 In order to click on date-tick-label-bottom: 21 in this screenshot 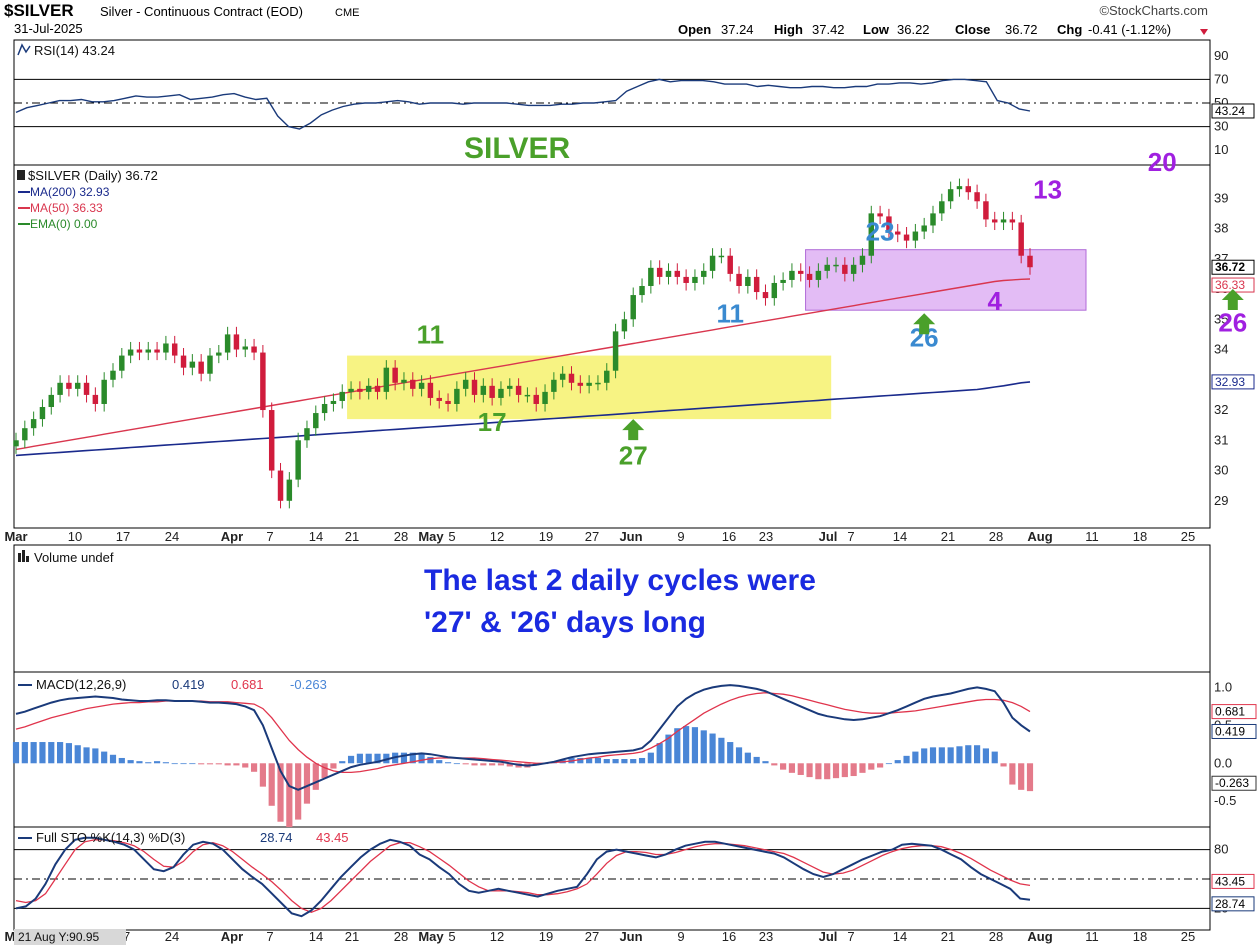, I will do `click(948, 936)`.